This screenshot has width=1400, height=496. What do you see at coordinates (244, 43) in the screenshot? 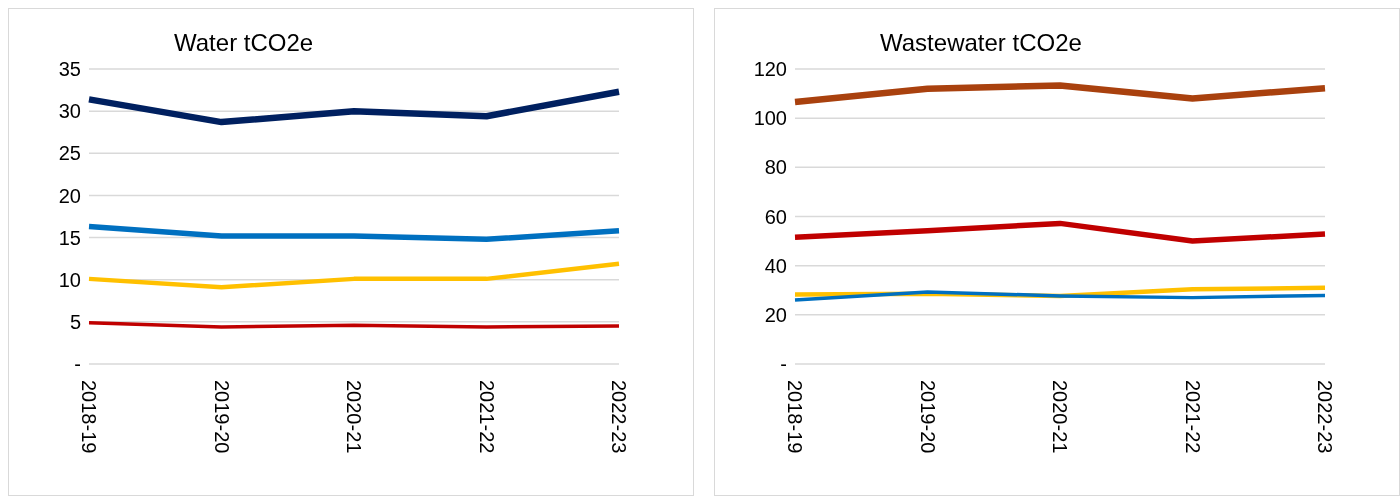
I see `chart-title: Water tCO2e` at bounding box center [244, 43].